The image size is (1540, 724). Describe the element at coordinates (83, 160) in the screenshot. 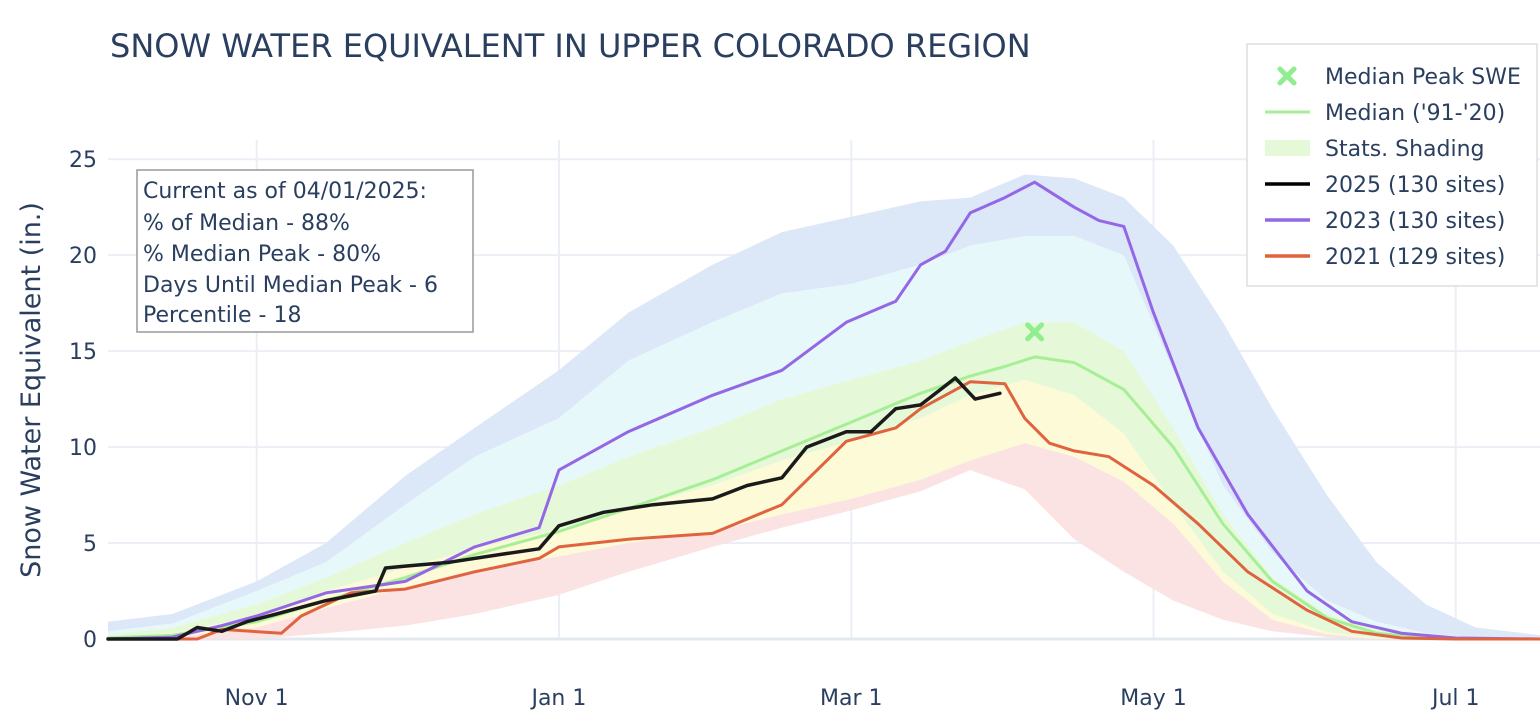

I see `y-tick-label: 25` at that location.